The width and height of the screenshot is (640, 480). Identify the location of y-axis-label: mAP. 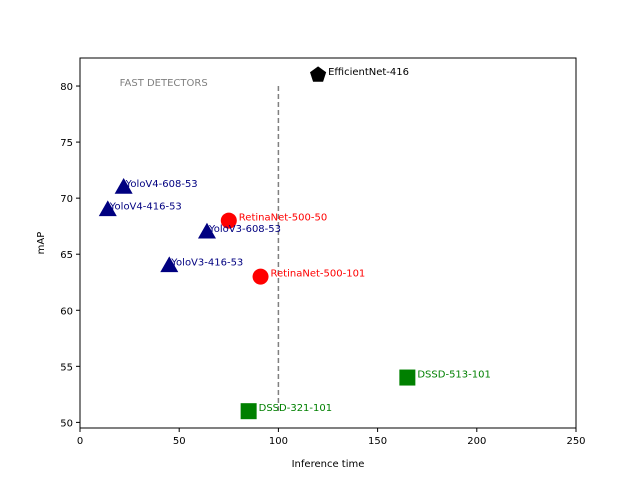
(41, 243).